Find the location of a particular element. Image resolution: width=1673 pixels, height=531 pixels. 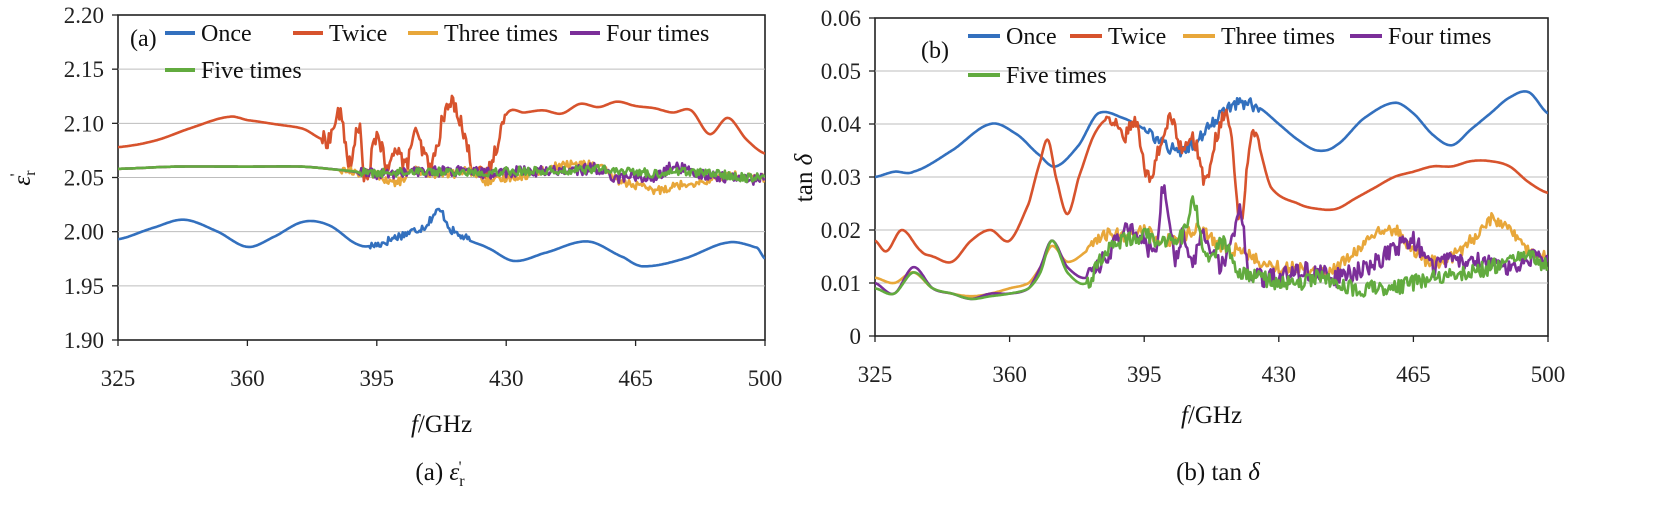

y-tick-label: 2.05 is located at coordinates (84, 178).